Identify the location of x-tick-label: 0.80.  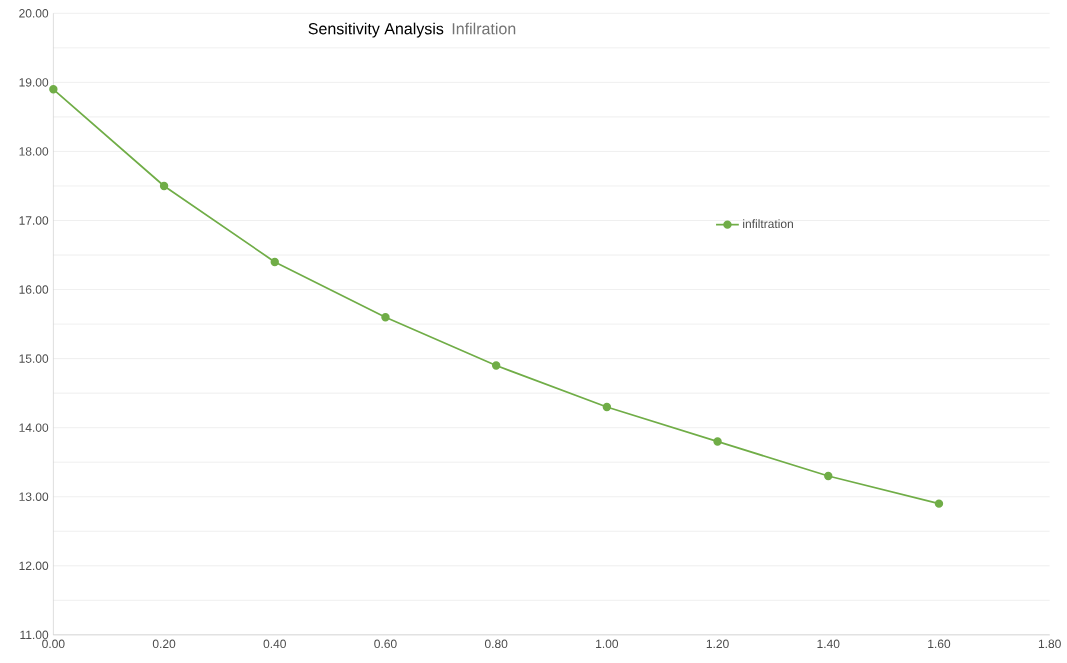
(496, 644).